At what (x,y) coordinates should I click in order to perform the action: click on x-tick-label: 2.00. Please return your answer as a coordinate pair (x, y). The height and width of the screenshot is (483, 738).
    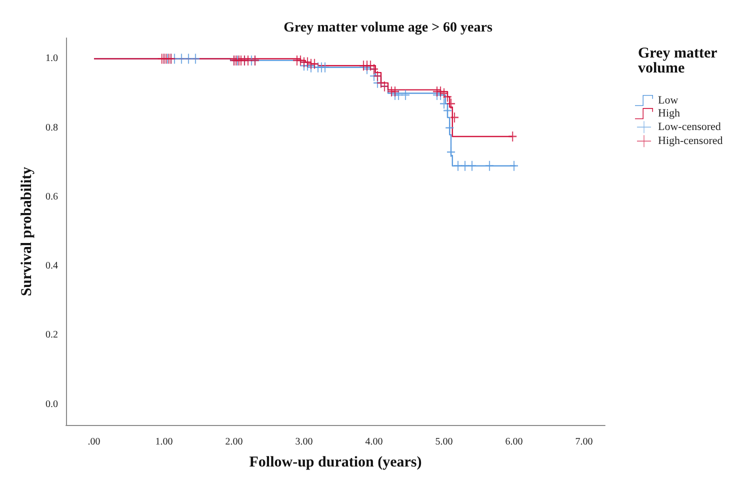
    Looking at the image, I should click on (234, 442).